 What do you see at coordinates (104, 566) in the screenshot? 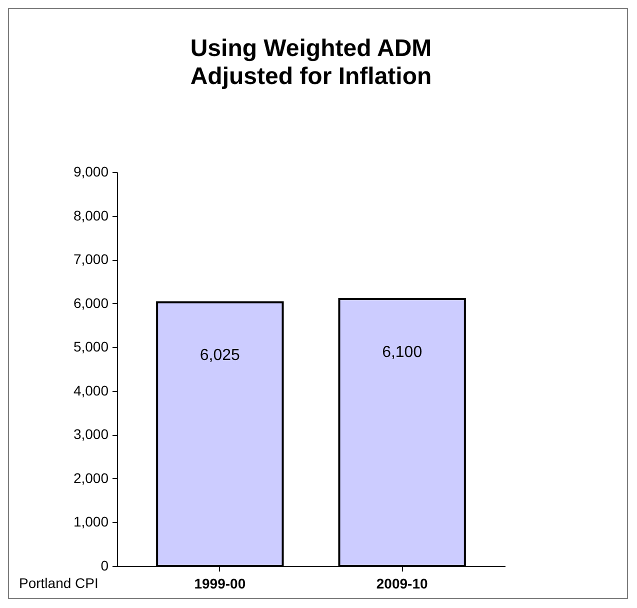
I see `y-tick-label: 0` at bounding box center [104, 566].